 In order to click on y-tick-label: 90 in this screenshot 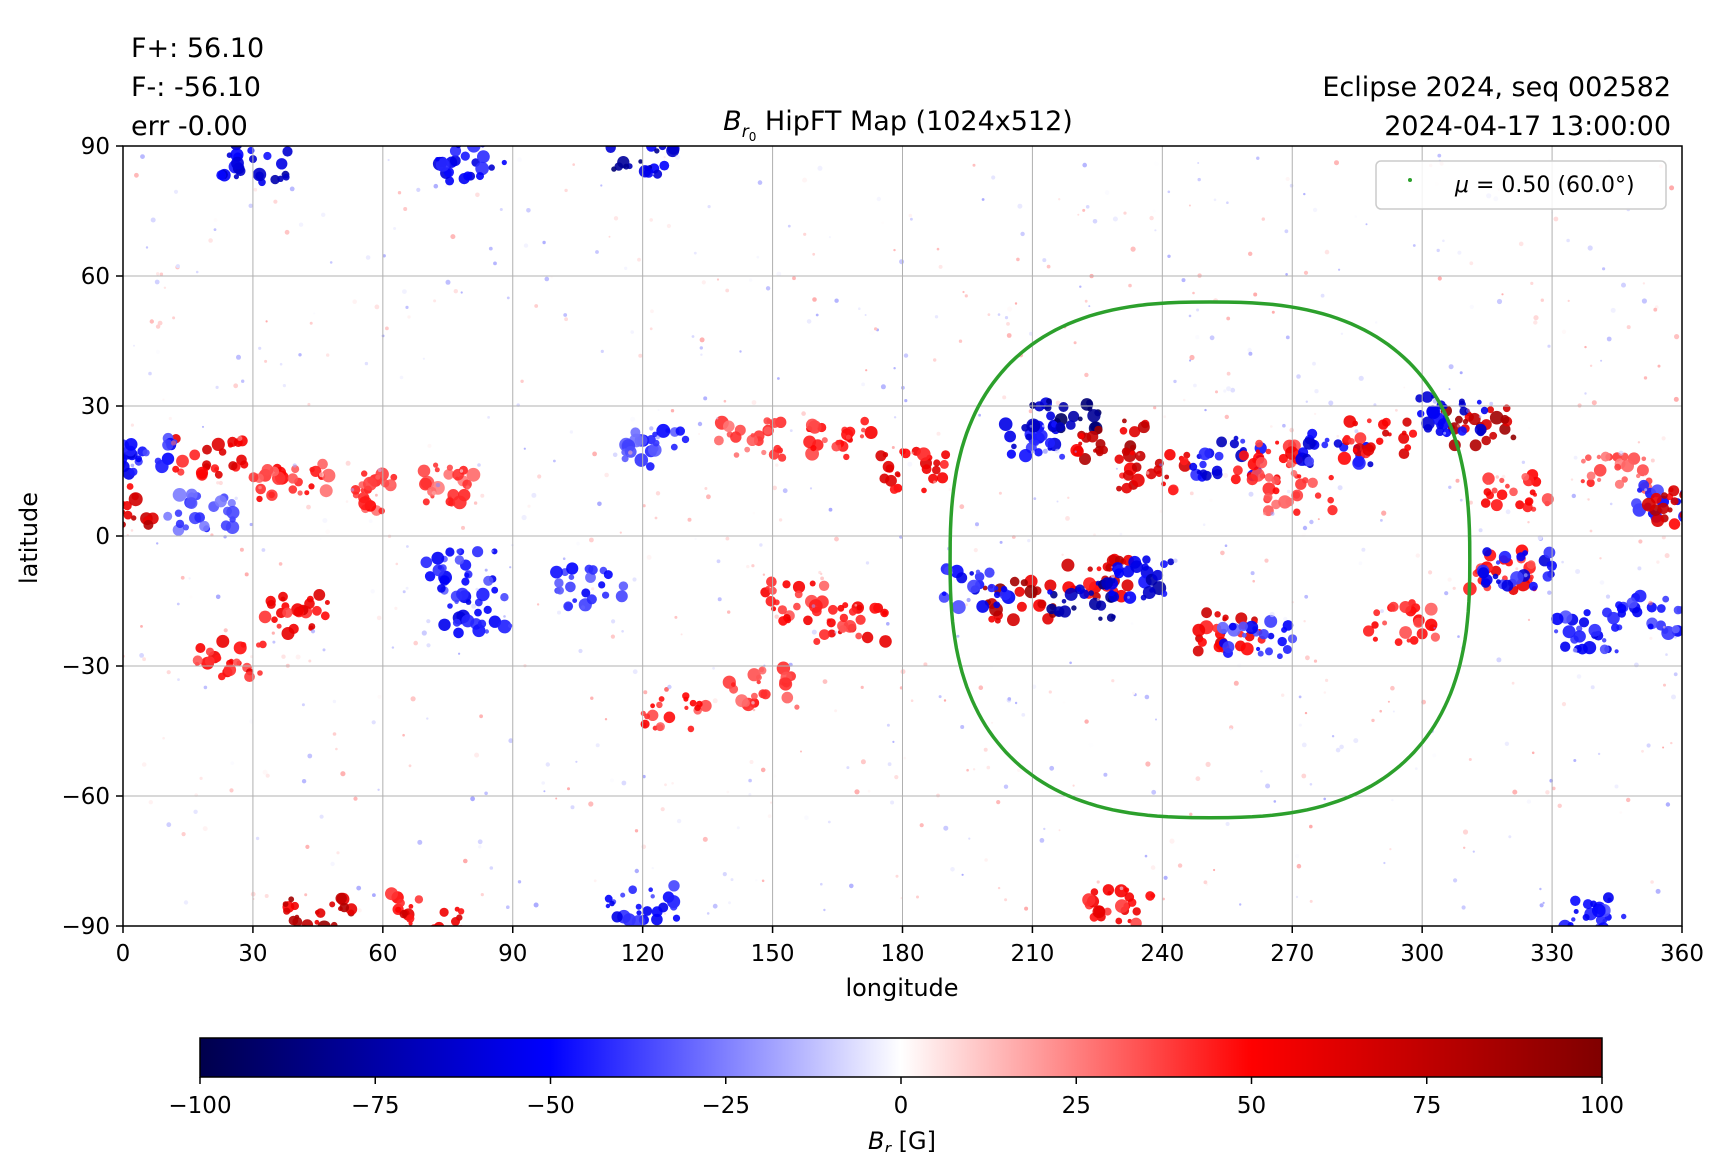, I will do `click(95, 147)`.